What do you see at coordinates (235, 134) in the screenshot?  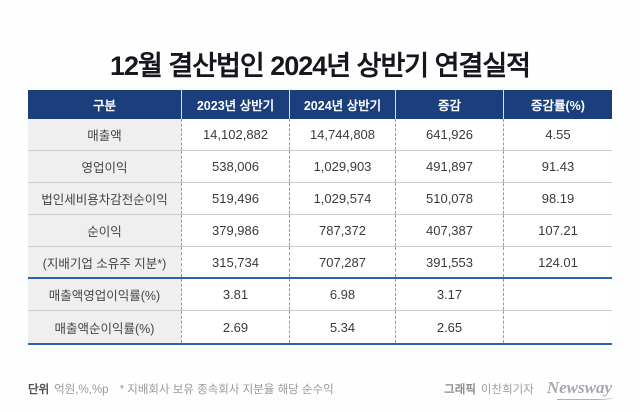 I see `value-2023: 14,102,882` at bounding box center [235, 134].